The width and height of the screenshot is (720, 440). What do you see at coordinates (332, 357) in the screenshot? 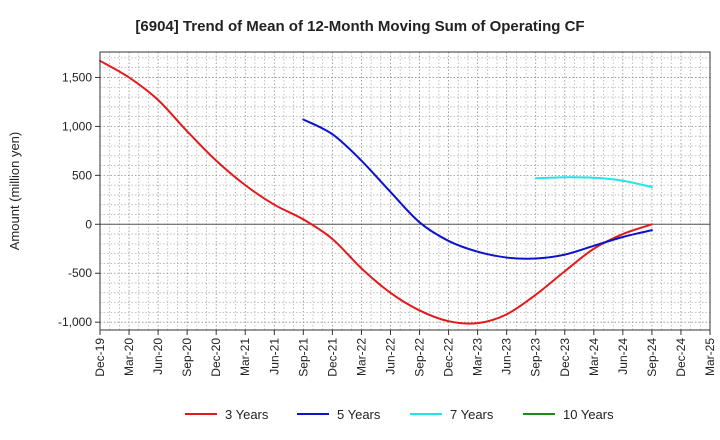
I see `x-tick-label: Dec-21` at bounding box center [332, 357].